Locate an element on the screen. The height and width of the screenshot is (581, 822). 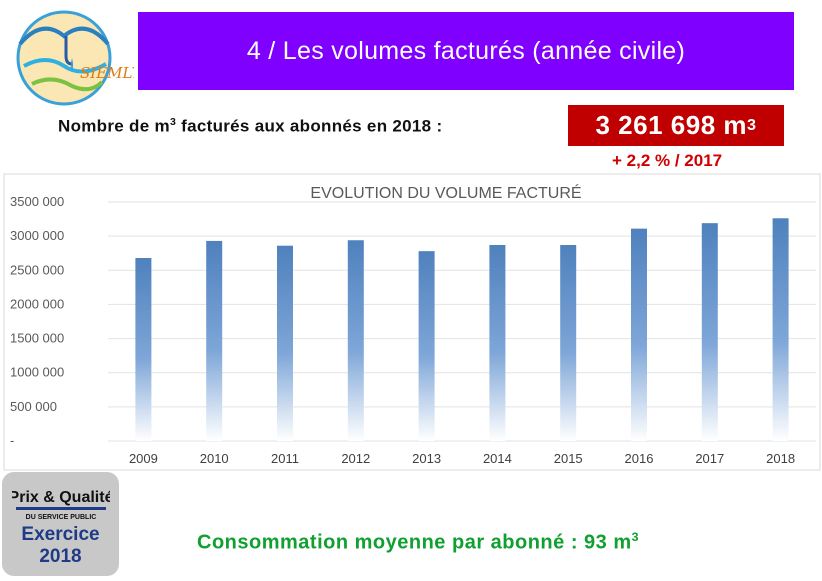
badge-label-exercice: Exercice is located at coordinates (60, 534).